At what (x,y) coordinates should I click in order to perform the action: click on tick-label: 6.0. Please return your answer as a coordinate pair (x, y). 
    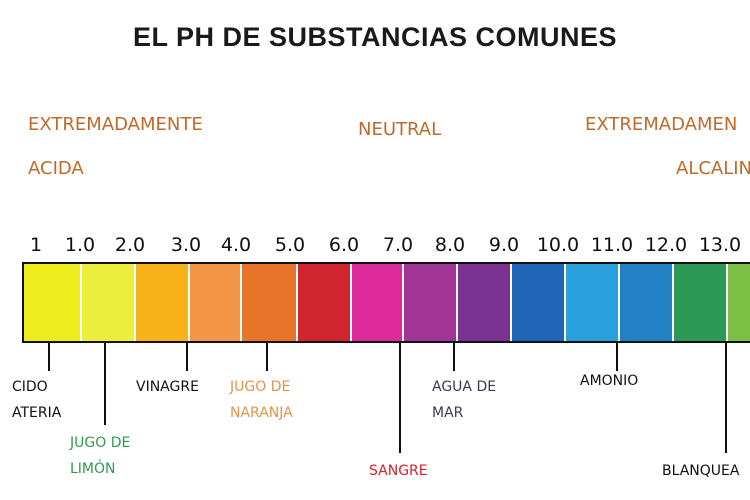
    Looking at the image, I should click on (344, 245).